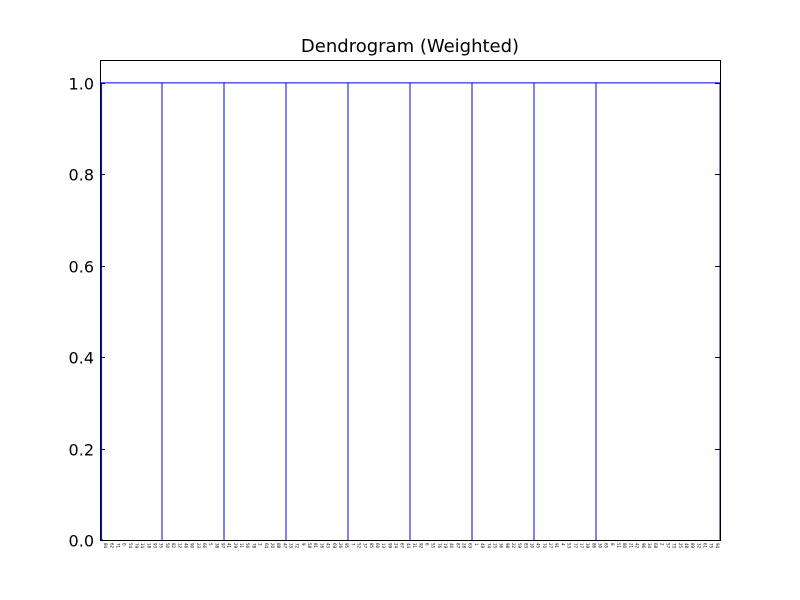  What do you see at coordinates (210, 544) in the screenshot?
I see `leaf-label: 5` at bounding box center [210, 544].